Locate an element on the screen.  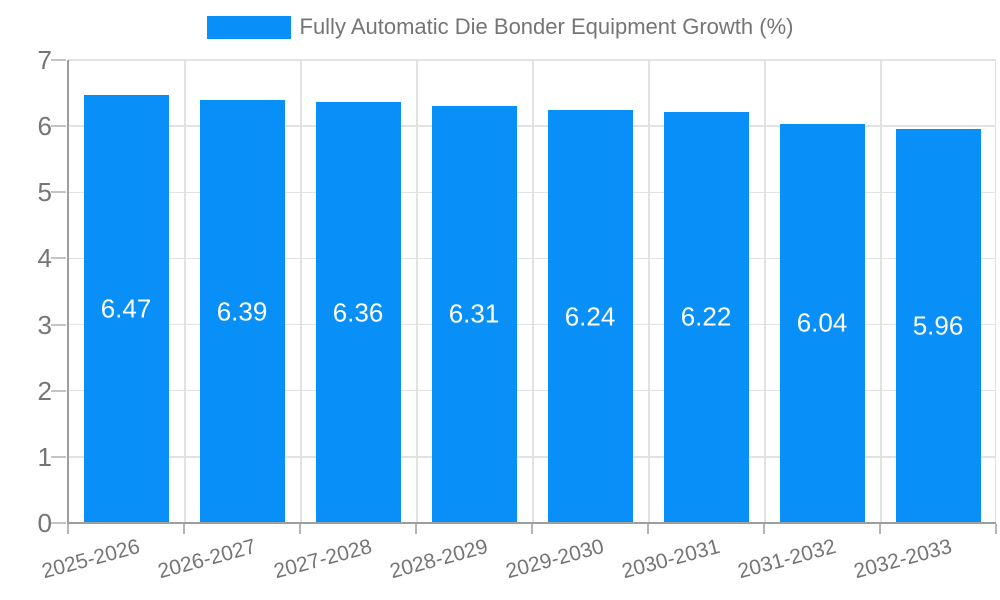
bar-value-label: 6.47 is located at coordinates (126, 308).